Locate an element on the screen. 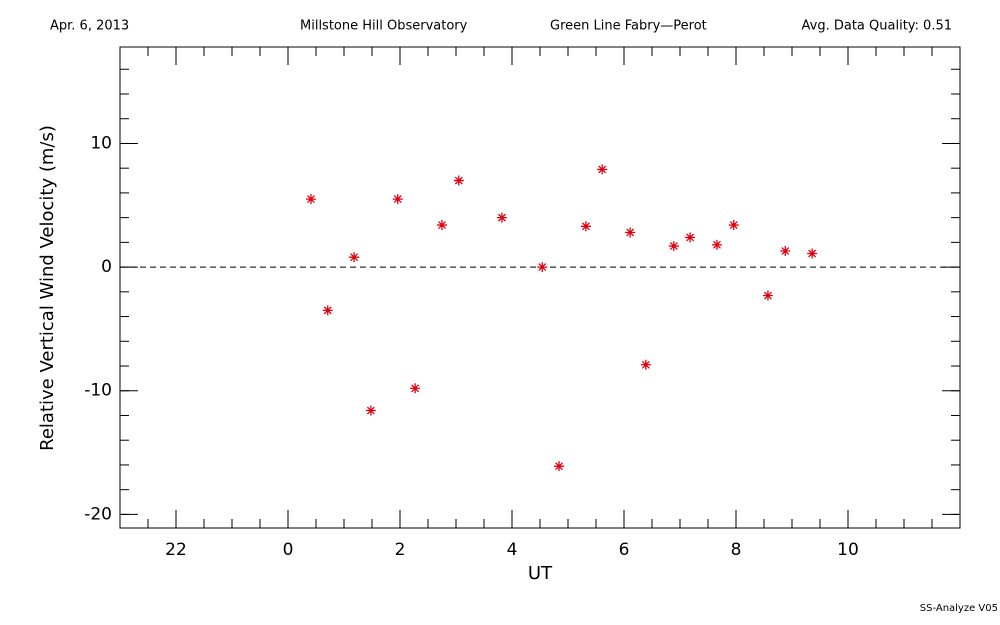 The height and width of the screenshot is (625, 1000). x-tick-label: 22 is located at coordinates (176, 550).